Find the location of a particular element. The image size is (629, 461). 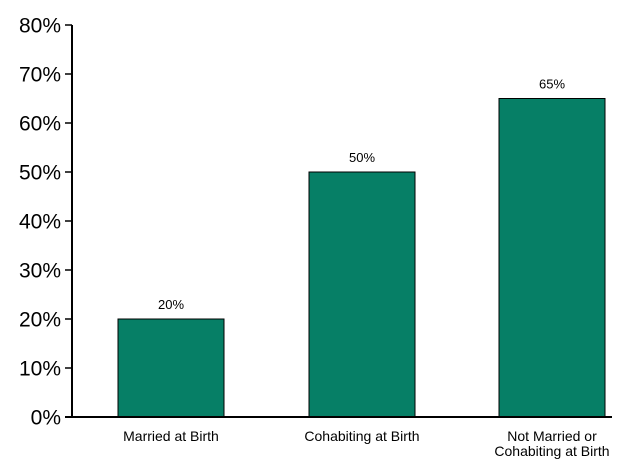

data-label: 20% is located at coordinates (171, 304).